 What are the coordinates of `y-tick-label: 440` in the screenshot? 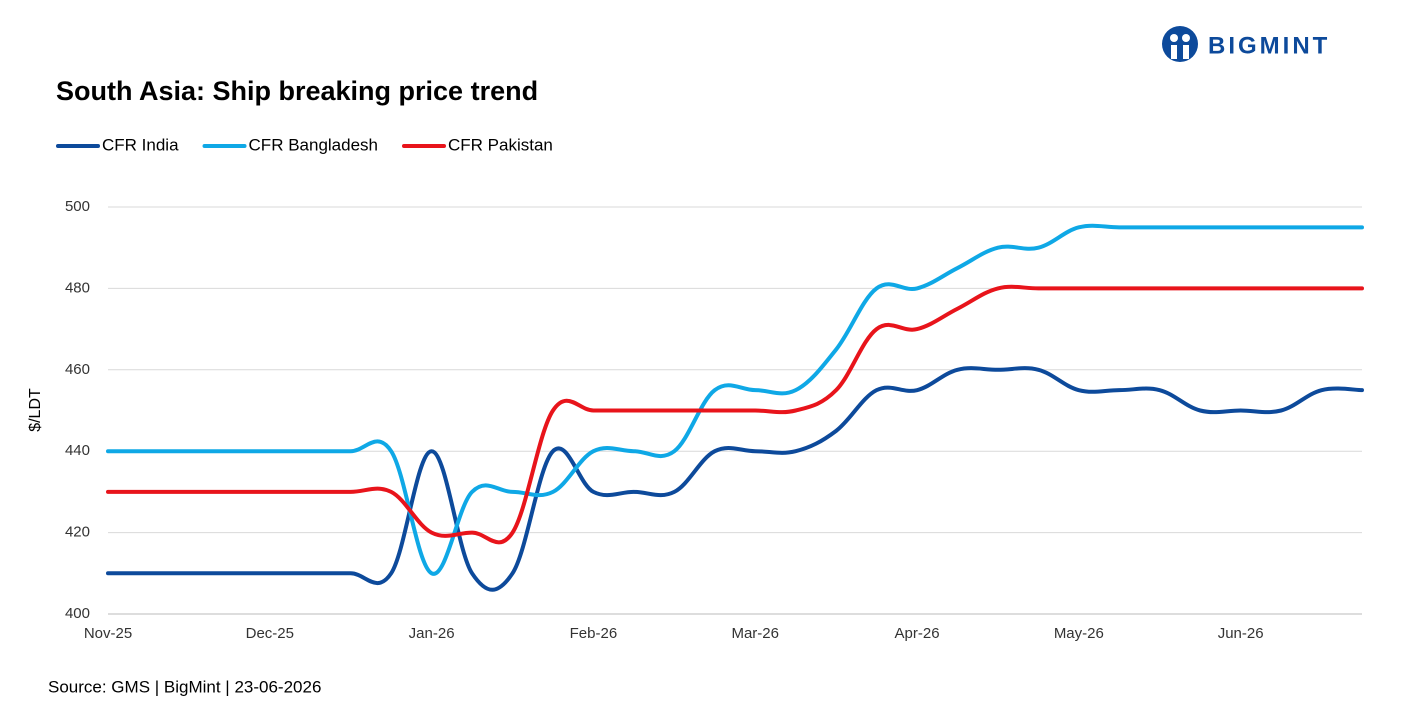 It's located at (77, 450).